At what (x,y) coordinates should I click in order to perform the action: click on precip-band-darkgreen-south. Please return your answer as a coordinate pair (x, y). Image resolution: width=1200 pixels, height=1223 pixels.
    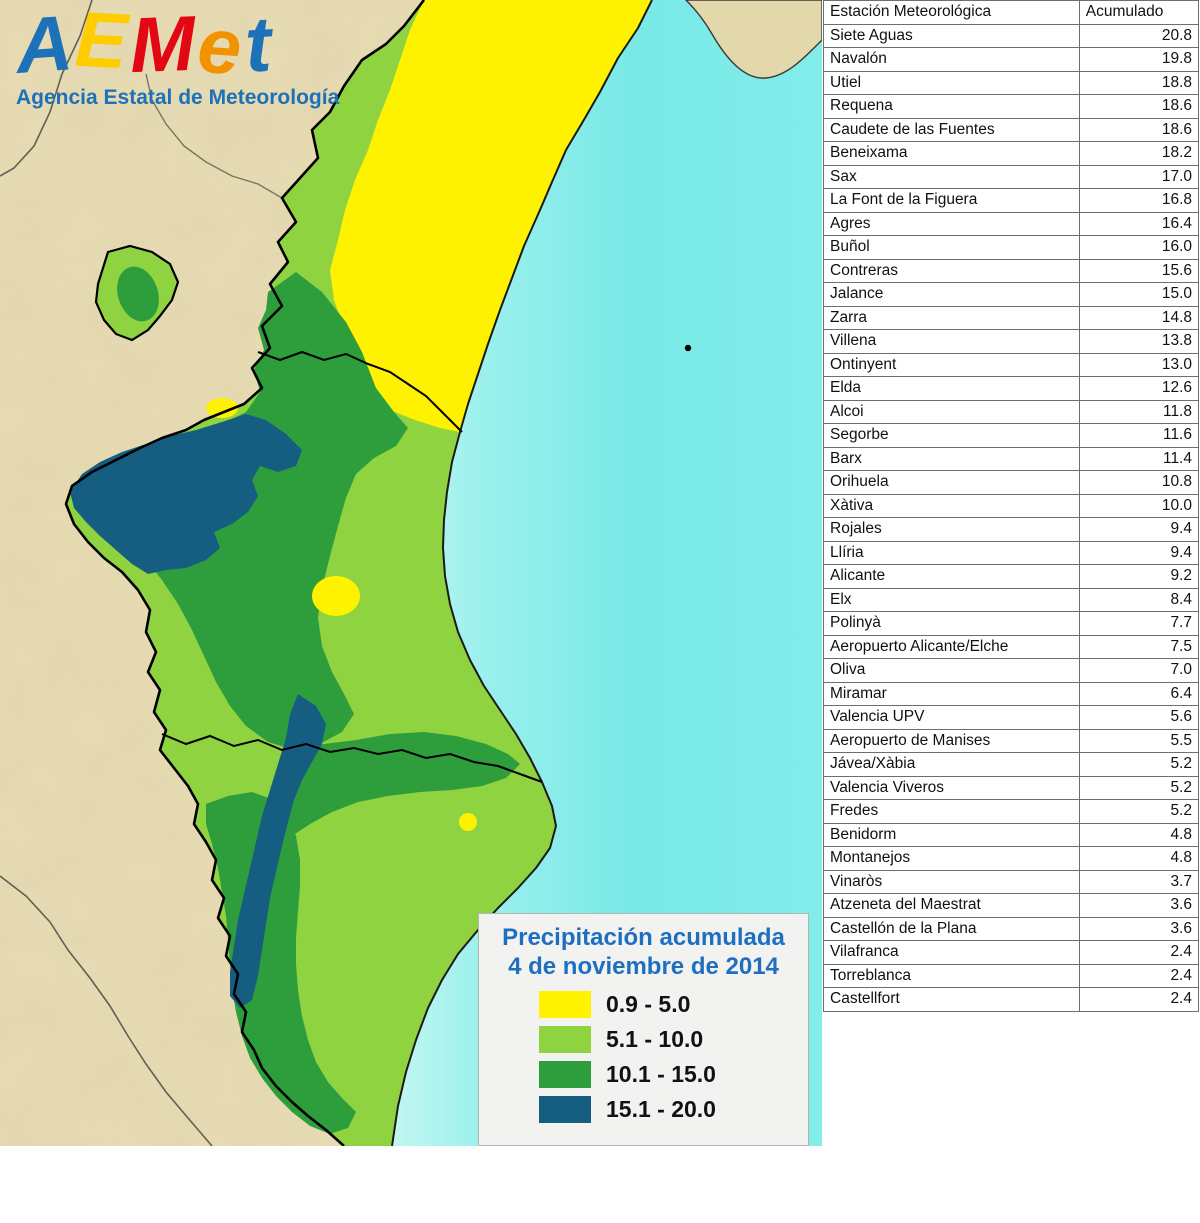
    Looking at the image, I should click on (281, 963).